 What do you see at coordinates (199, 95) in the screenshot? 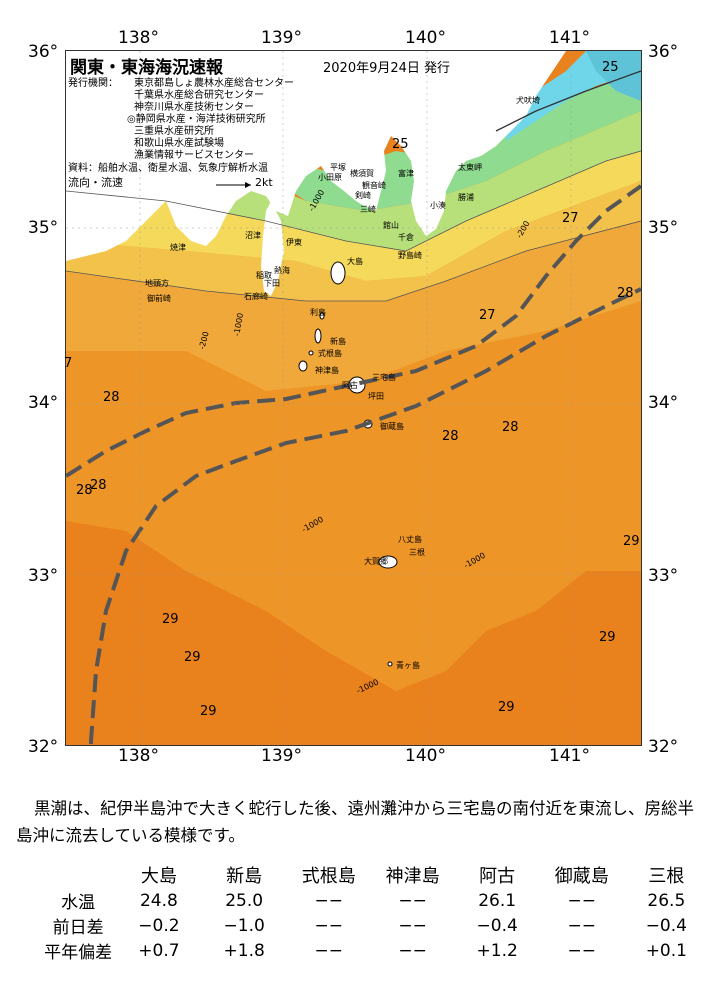
I see `publisher-2: 千葉県水産総合研究センター` at bounding box center [199, 95].